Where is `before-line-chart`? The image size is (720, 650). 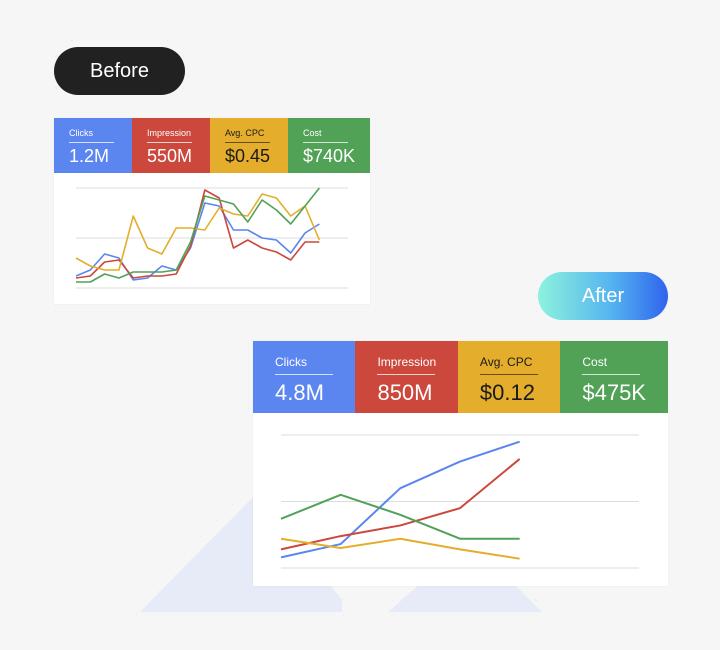
before-line-chart is located at coordinates (211, 238).